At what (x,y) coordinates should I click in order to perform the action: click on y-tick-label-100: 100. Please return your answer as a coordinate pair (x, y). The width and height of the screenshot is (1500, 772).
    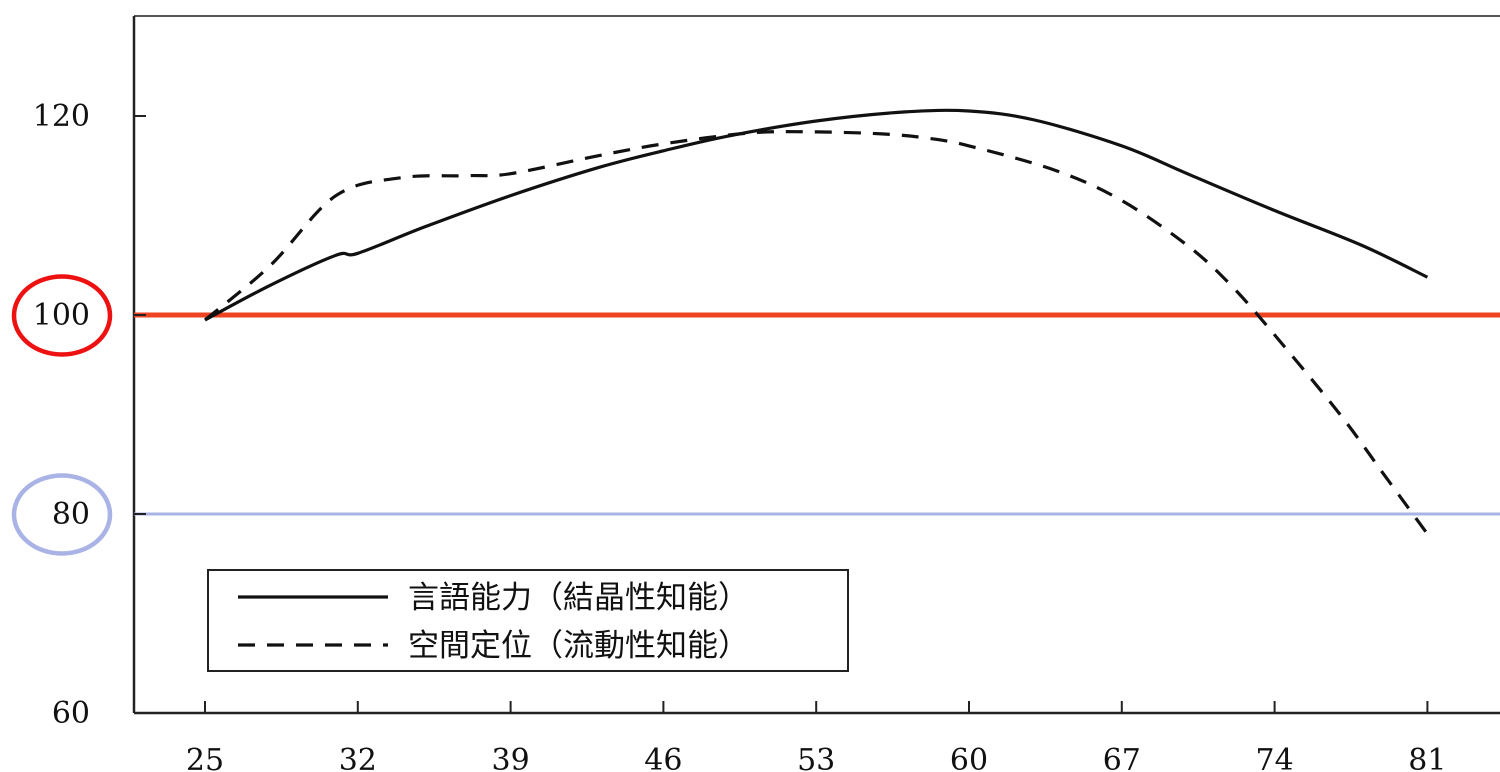
    Looking at the image, I should click on (61, 315).